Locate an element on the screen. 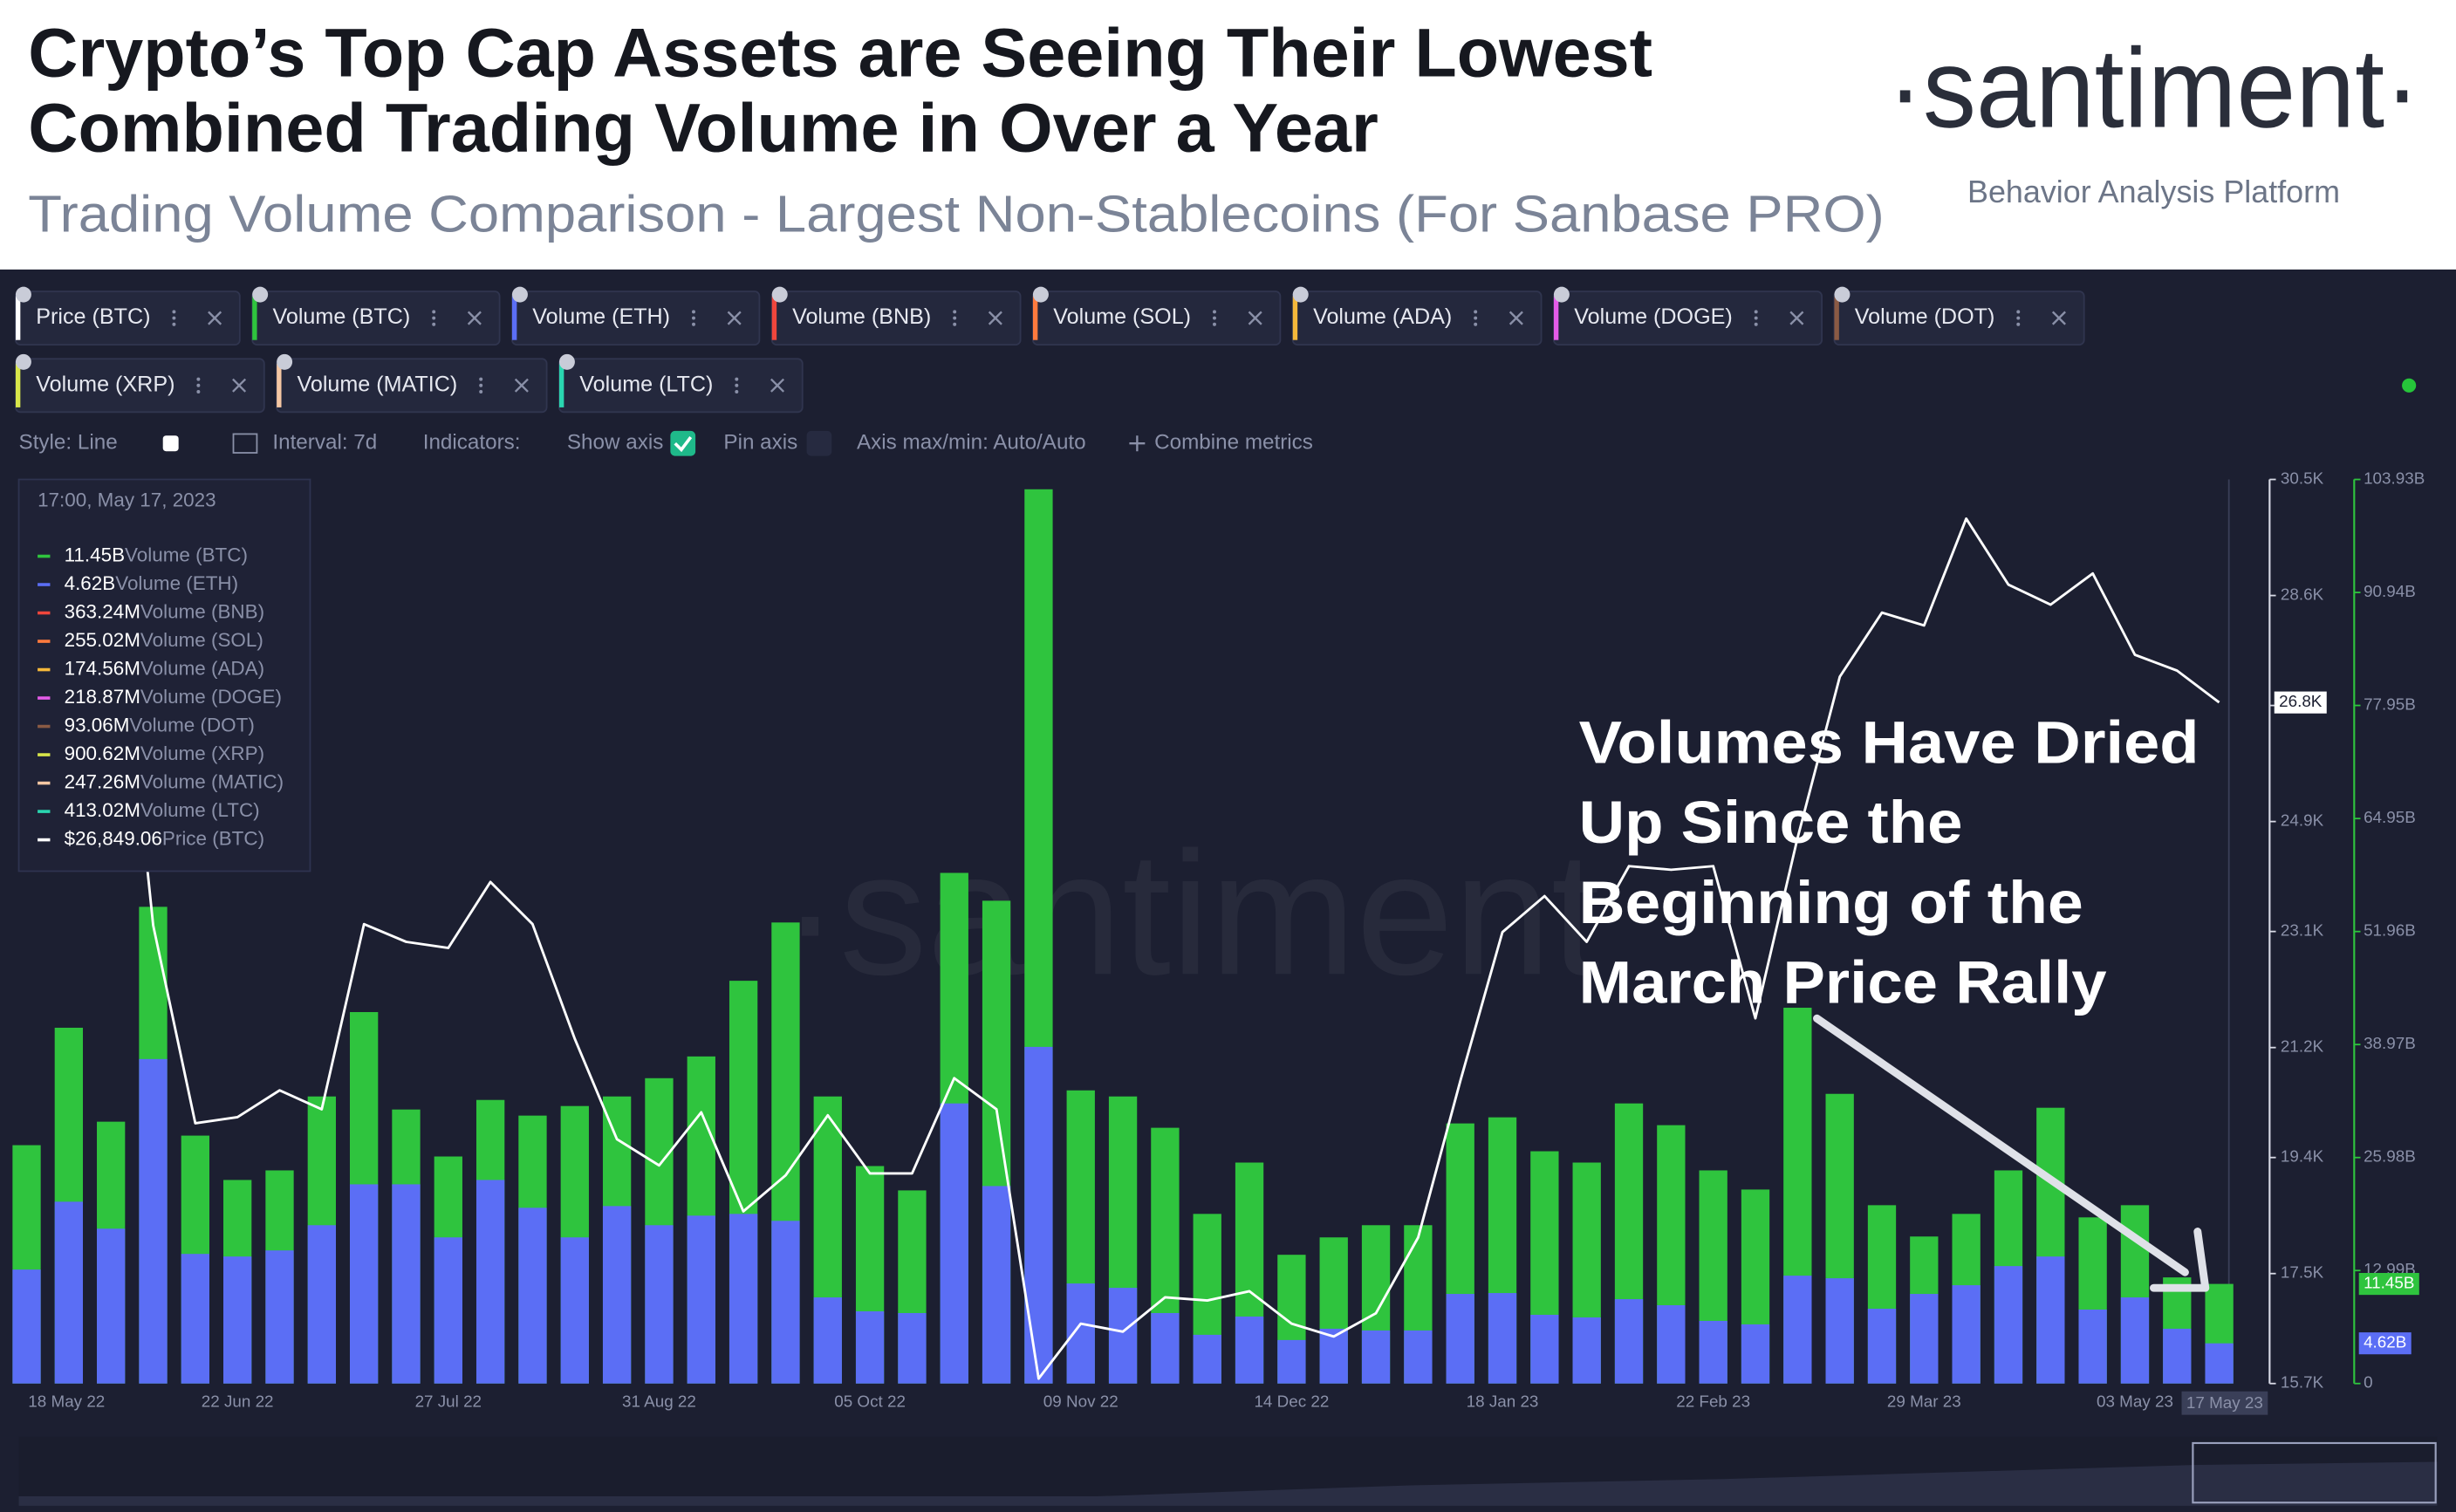 This screenshot has width=2456, height=1512. metric-tab: Price (BTC) is located at coordinates (128, 316).